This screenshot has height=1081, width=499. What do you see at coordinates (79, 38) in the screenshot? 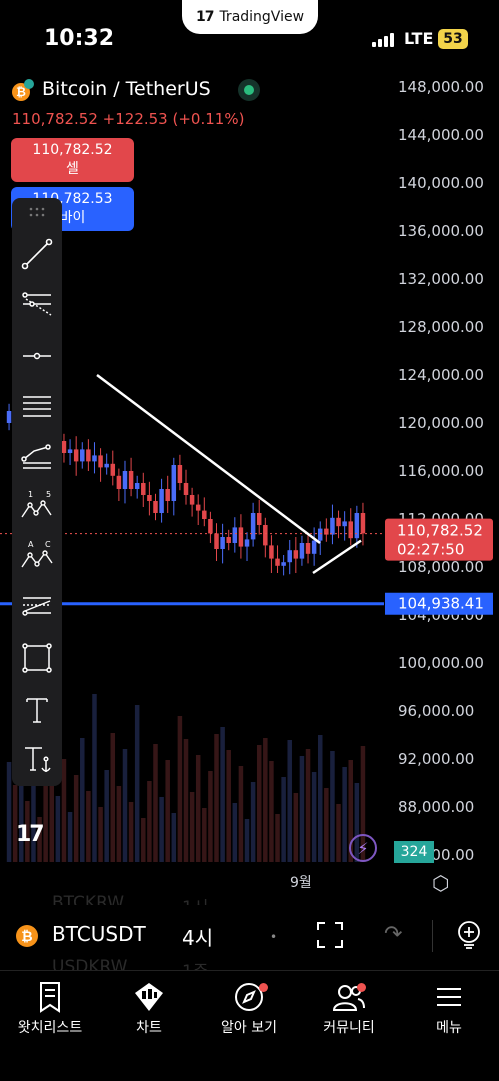
I see `status-time: 10:32` at bounding box center [79, 38].